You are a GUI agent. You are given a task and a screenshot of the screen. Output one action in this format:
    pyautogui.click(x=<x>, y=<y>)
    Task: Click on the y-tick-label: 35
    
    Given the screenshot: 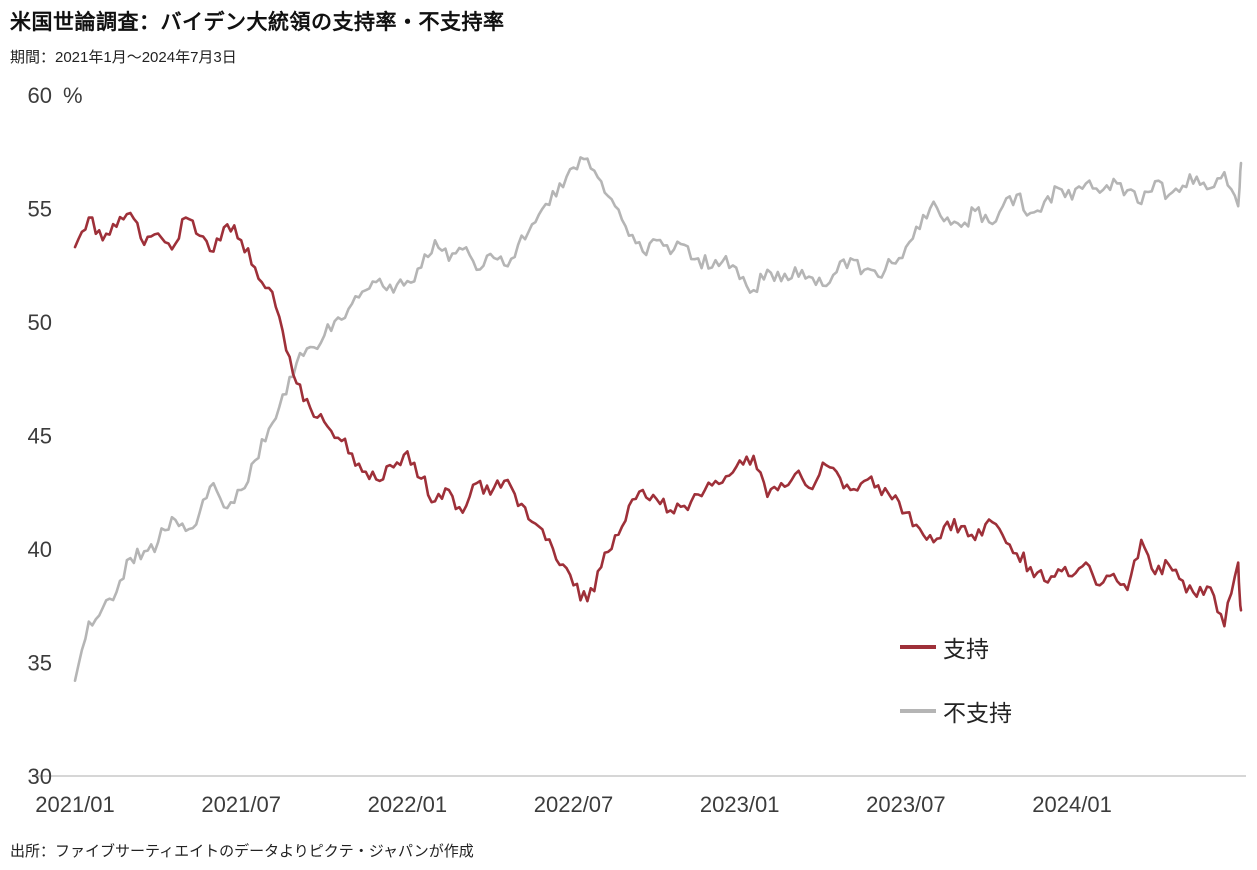 What is the action you would take?
    pyautogui.click(x=40, y=663)
    